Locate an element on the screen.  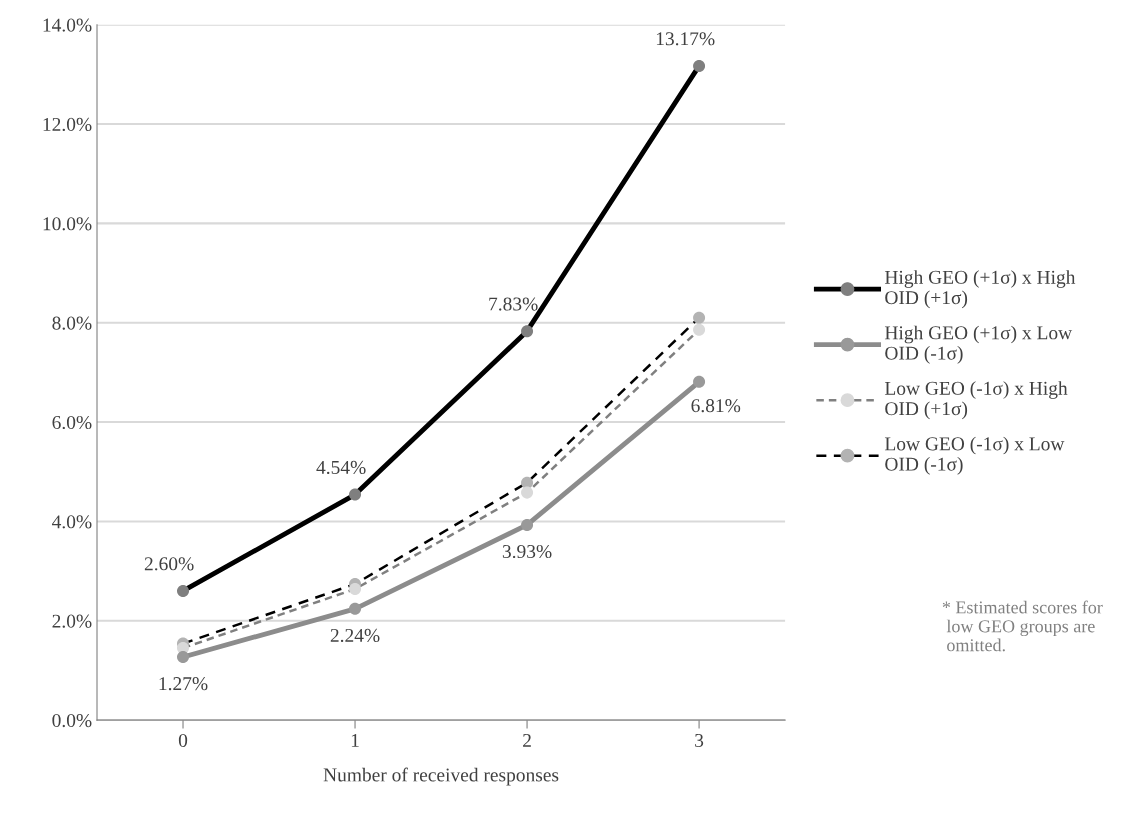
y-tick-label: 12.0% is located at coordinates (67, 124).